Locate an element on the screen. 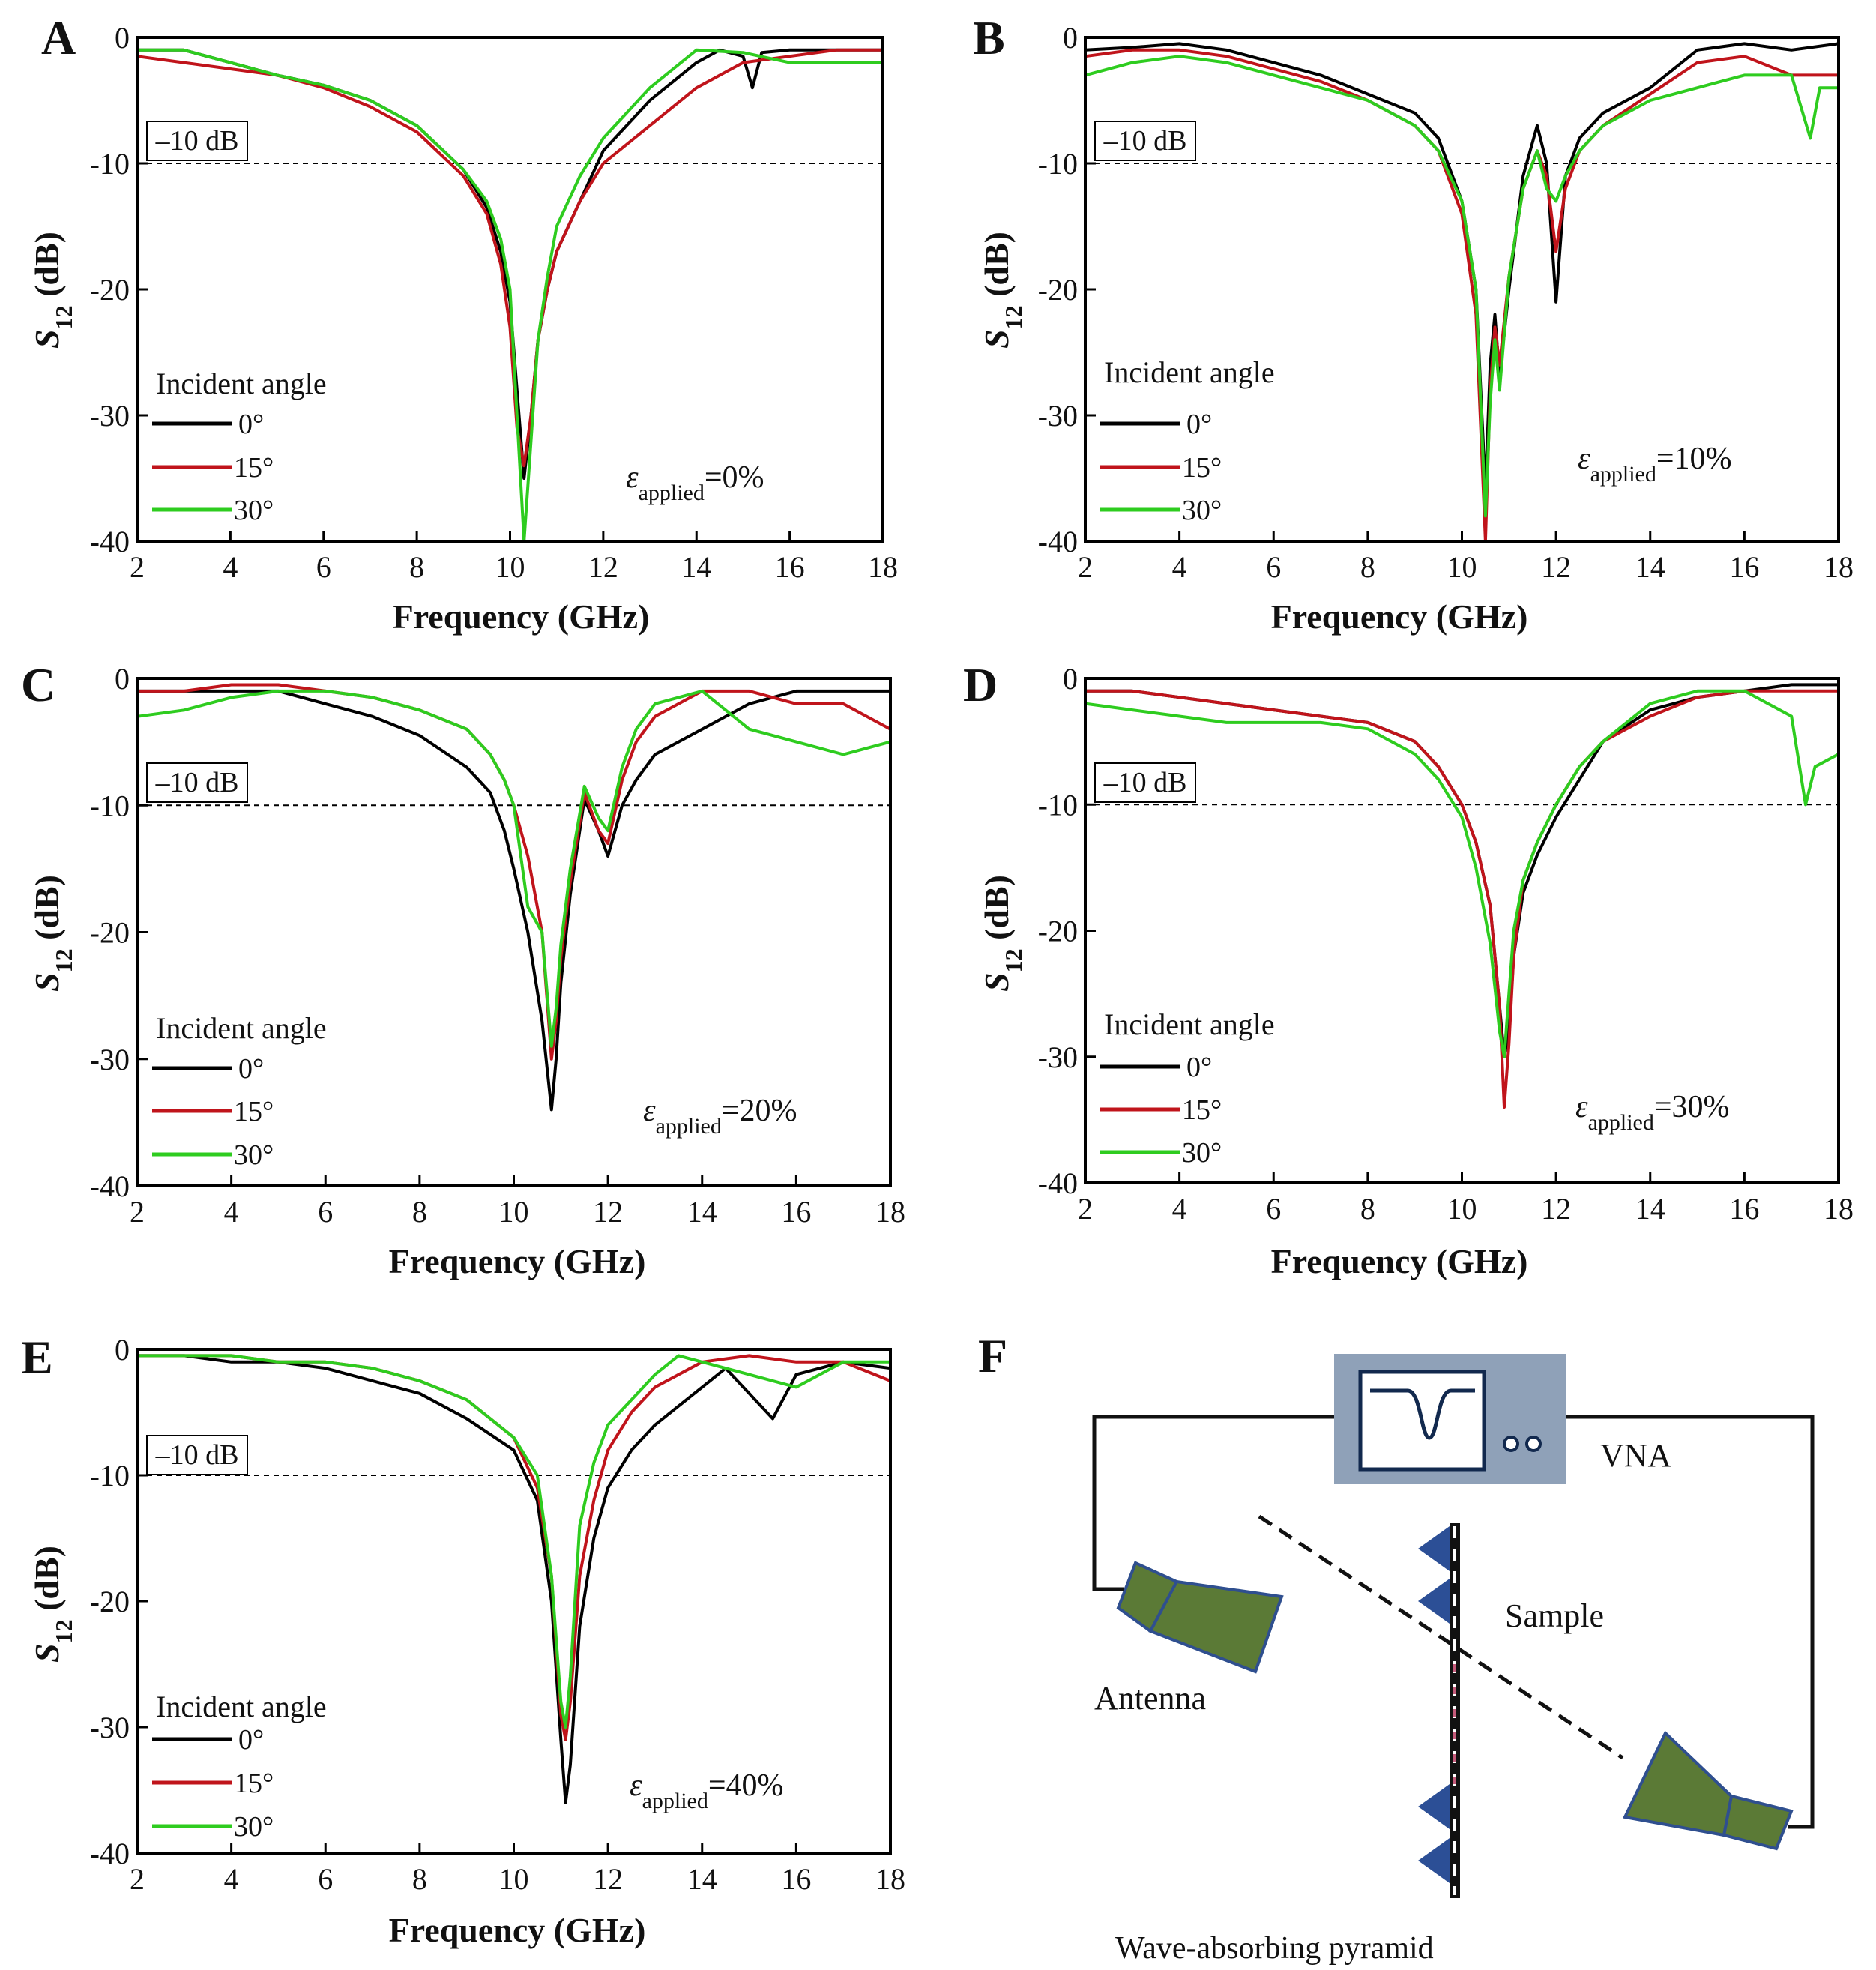  strain-annotation: εapplied=10% is located at coordinates (1655, 464).